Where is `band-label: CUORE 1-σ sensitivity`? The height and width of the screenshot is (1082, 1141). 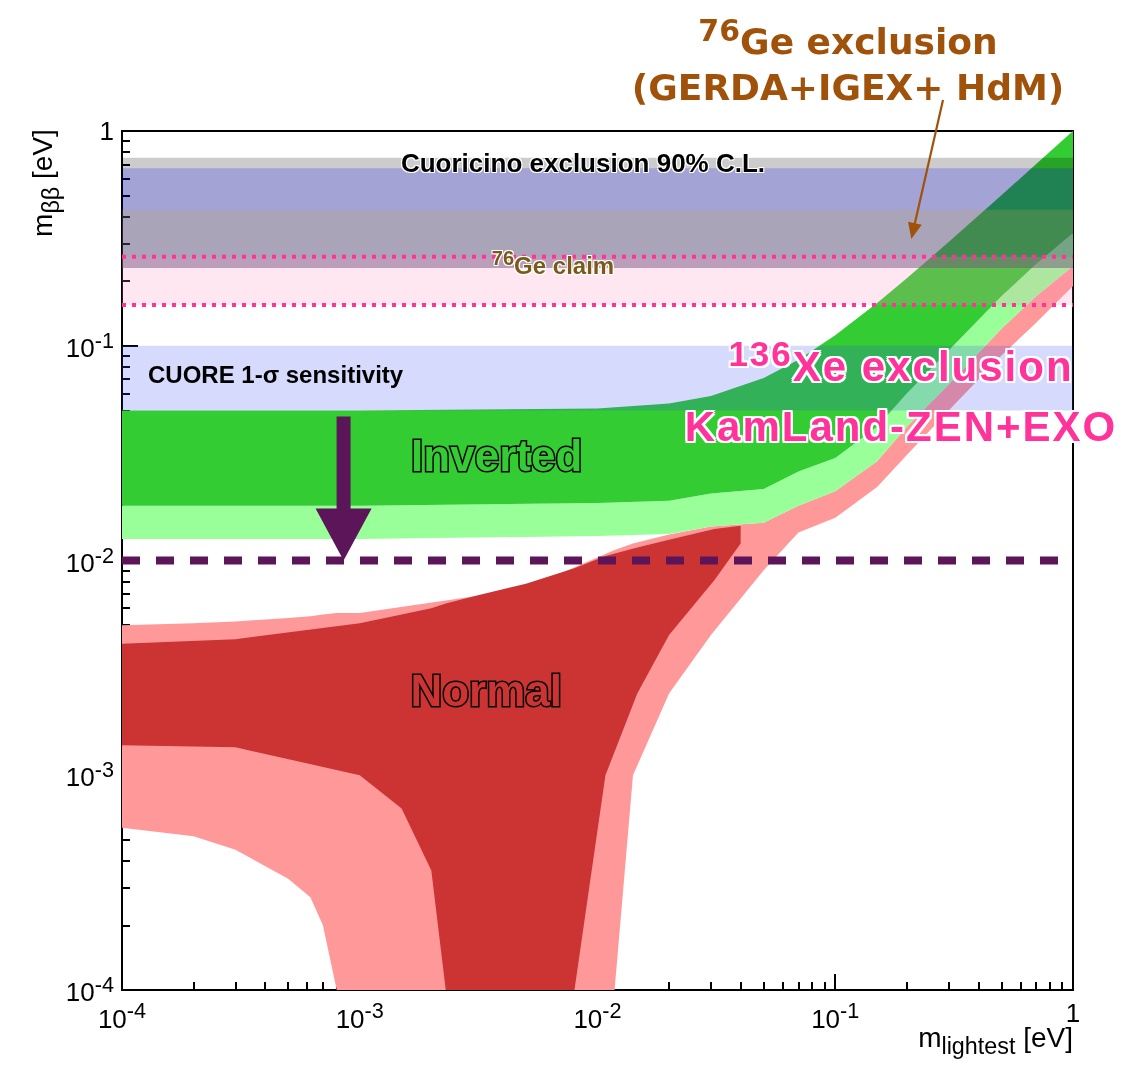
band-label: CUORE 1-σ sensitivity is located at coordinates (276, 375).